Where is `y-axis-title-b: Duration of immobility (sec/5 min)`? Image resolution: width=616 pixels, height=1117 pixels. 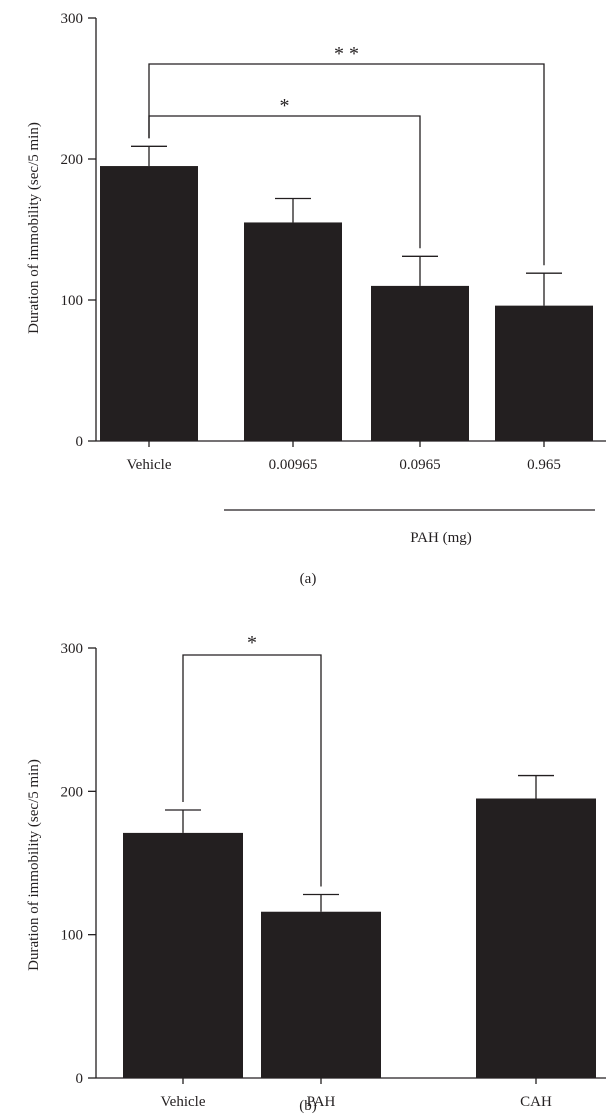
y-axis-title-b: Duration of immobility (sec/5 min) is located at coordinates (34, 865).